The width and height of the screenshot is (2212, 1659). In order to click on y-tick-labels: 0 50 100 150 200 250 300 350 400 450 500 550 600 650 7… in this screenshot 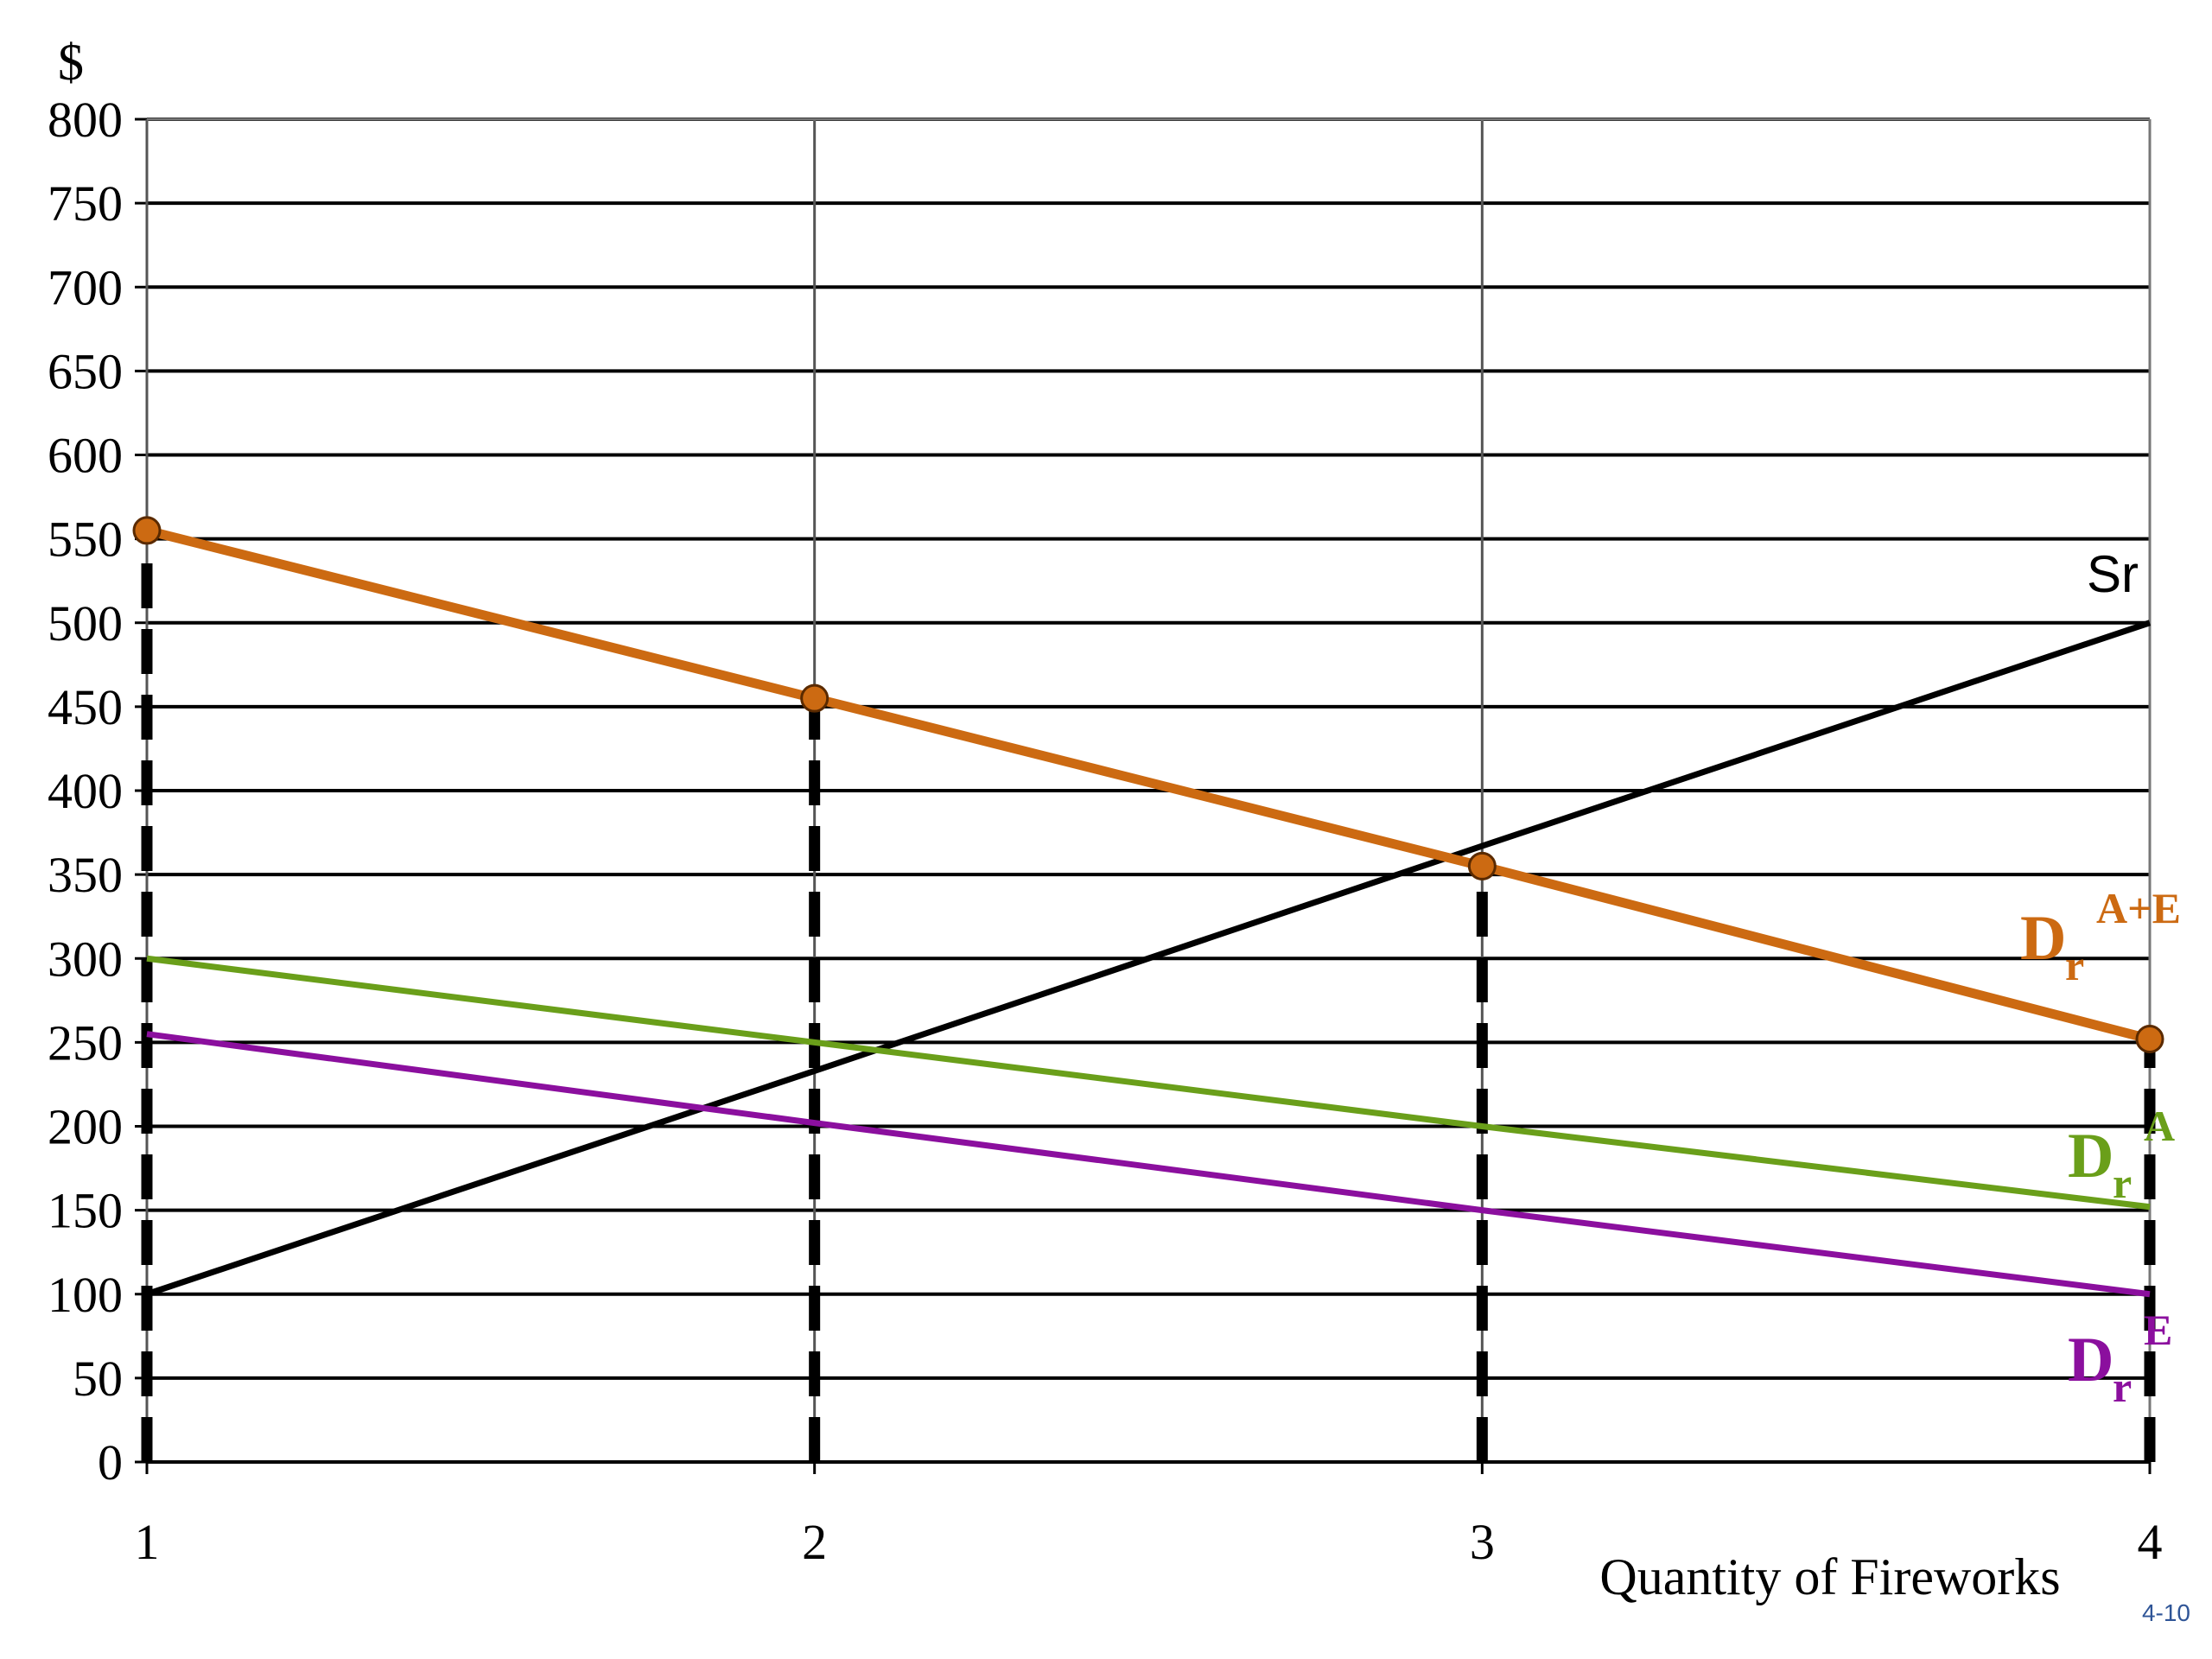, I will do `click(85, 791)`.